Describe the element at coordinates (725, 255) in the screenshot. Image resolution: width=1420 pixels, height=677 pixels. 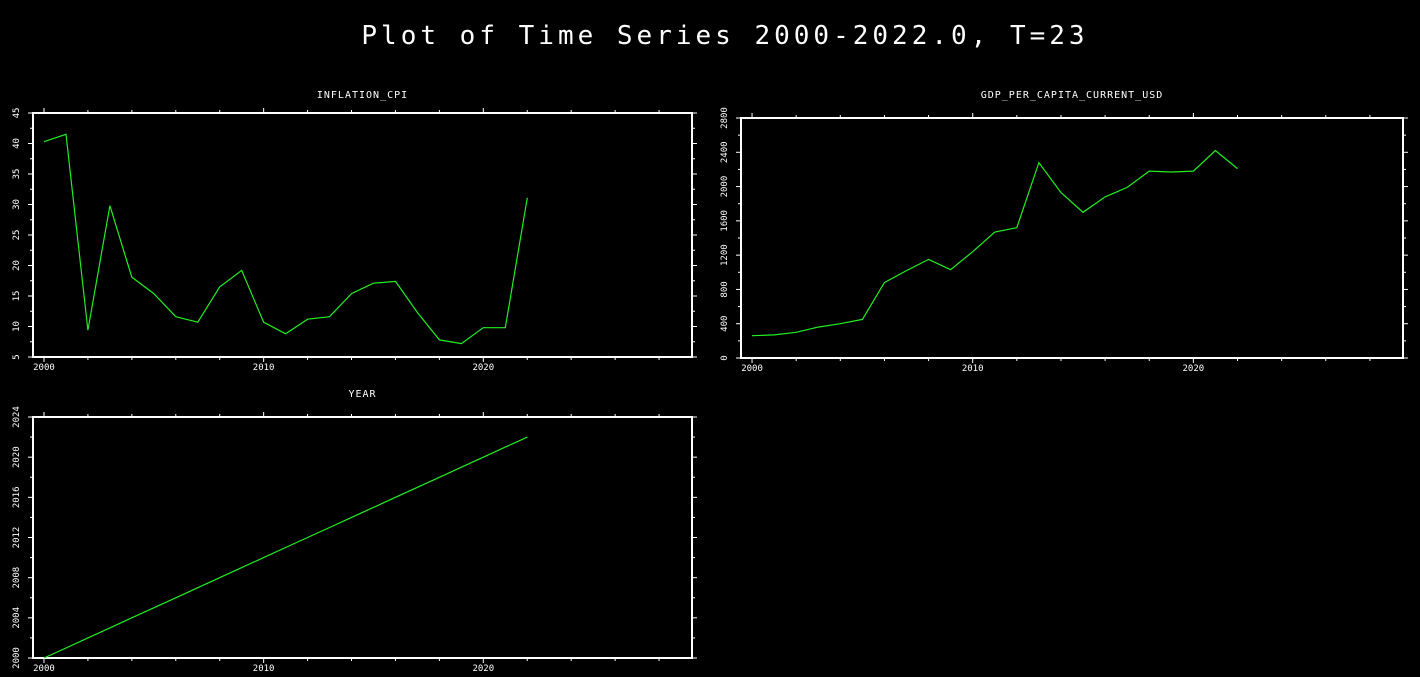
I see `y-tick-label: 1200` at that location.